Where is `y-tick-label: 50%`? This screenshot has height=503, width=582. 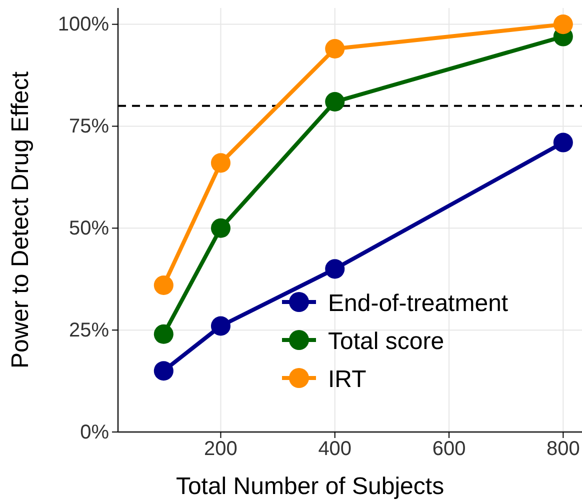 y-tick-label: 50% is located at coordinates (89, 229).